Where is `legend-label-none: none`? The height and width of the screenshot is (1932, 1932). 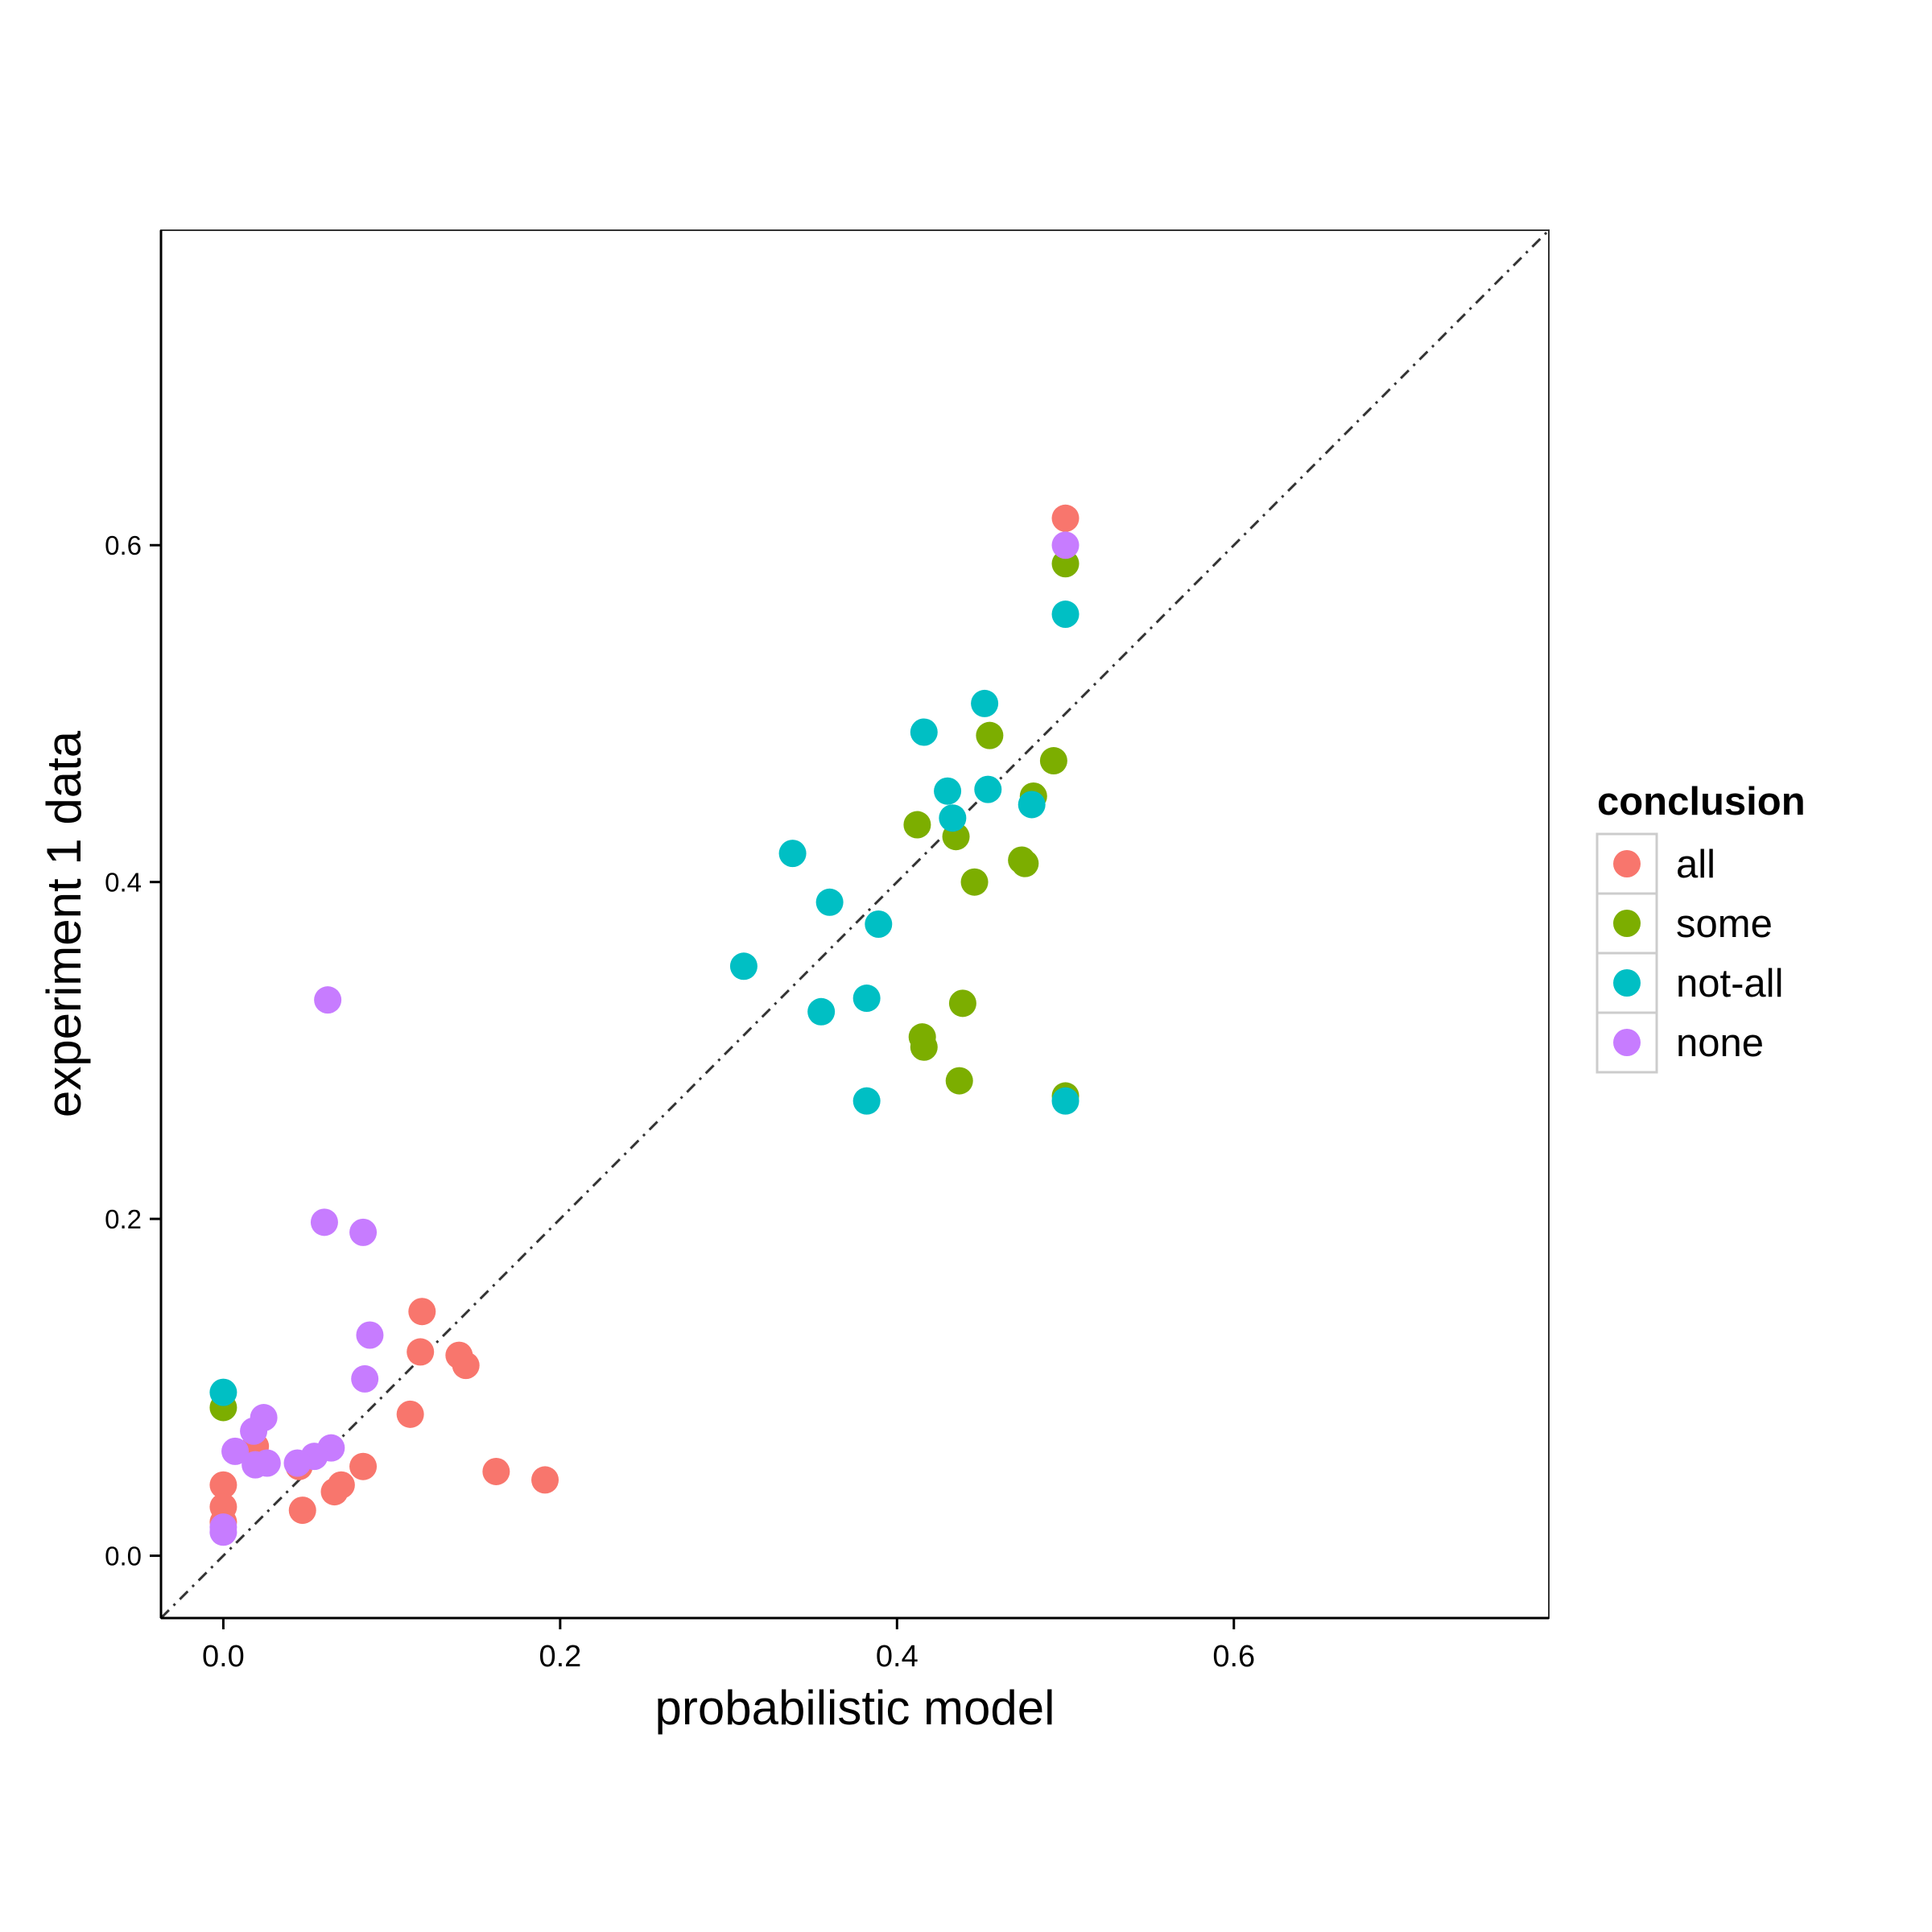 legend-label-none: none is located at coordinates (1720, 1043).